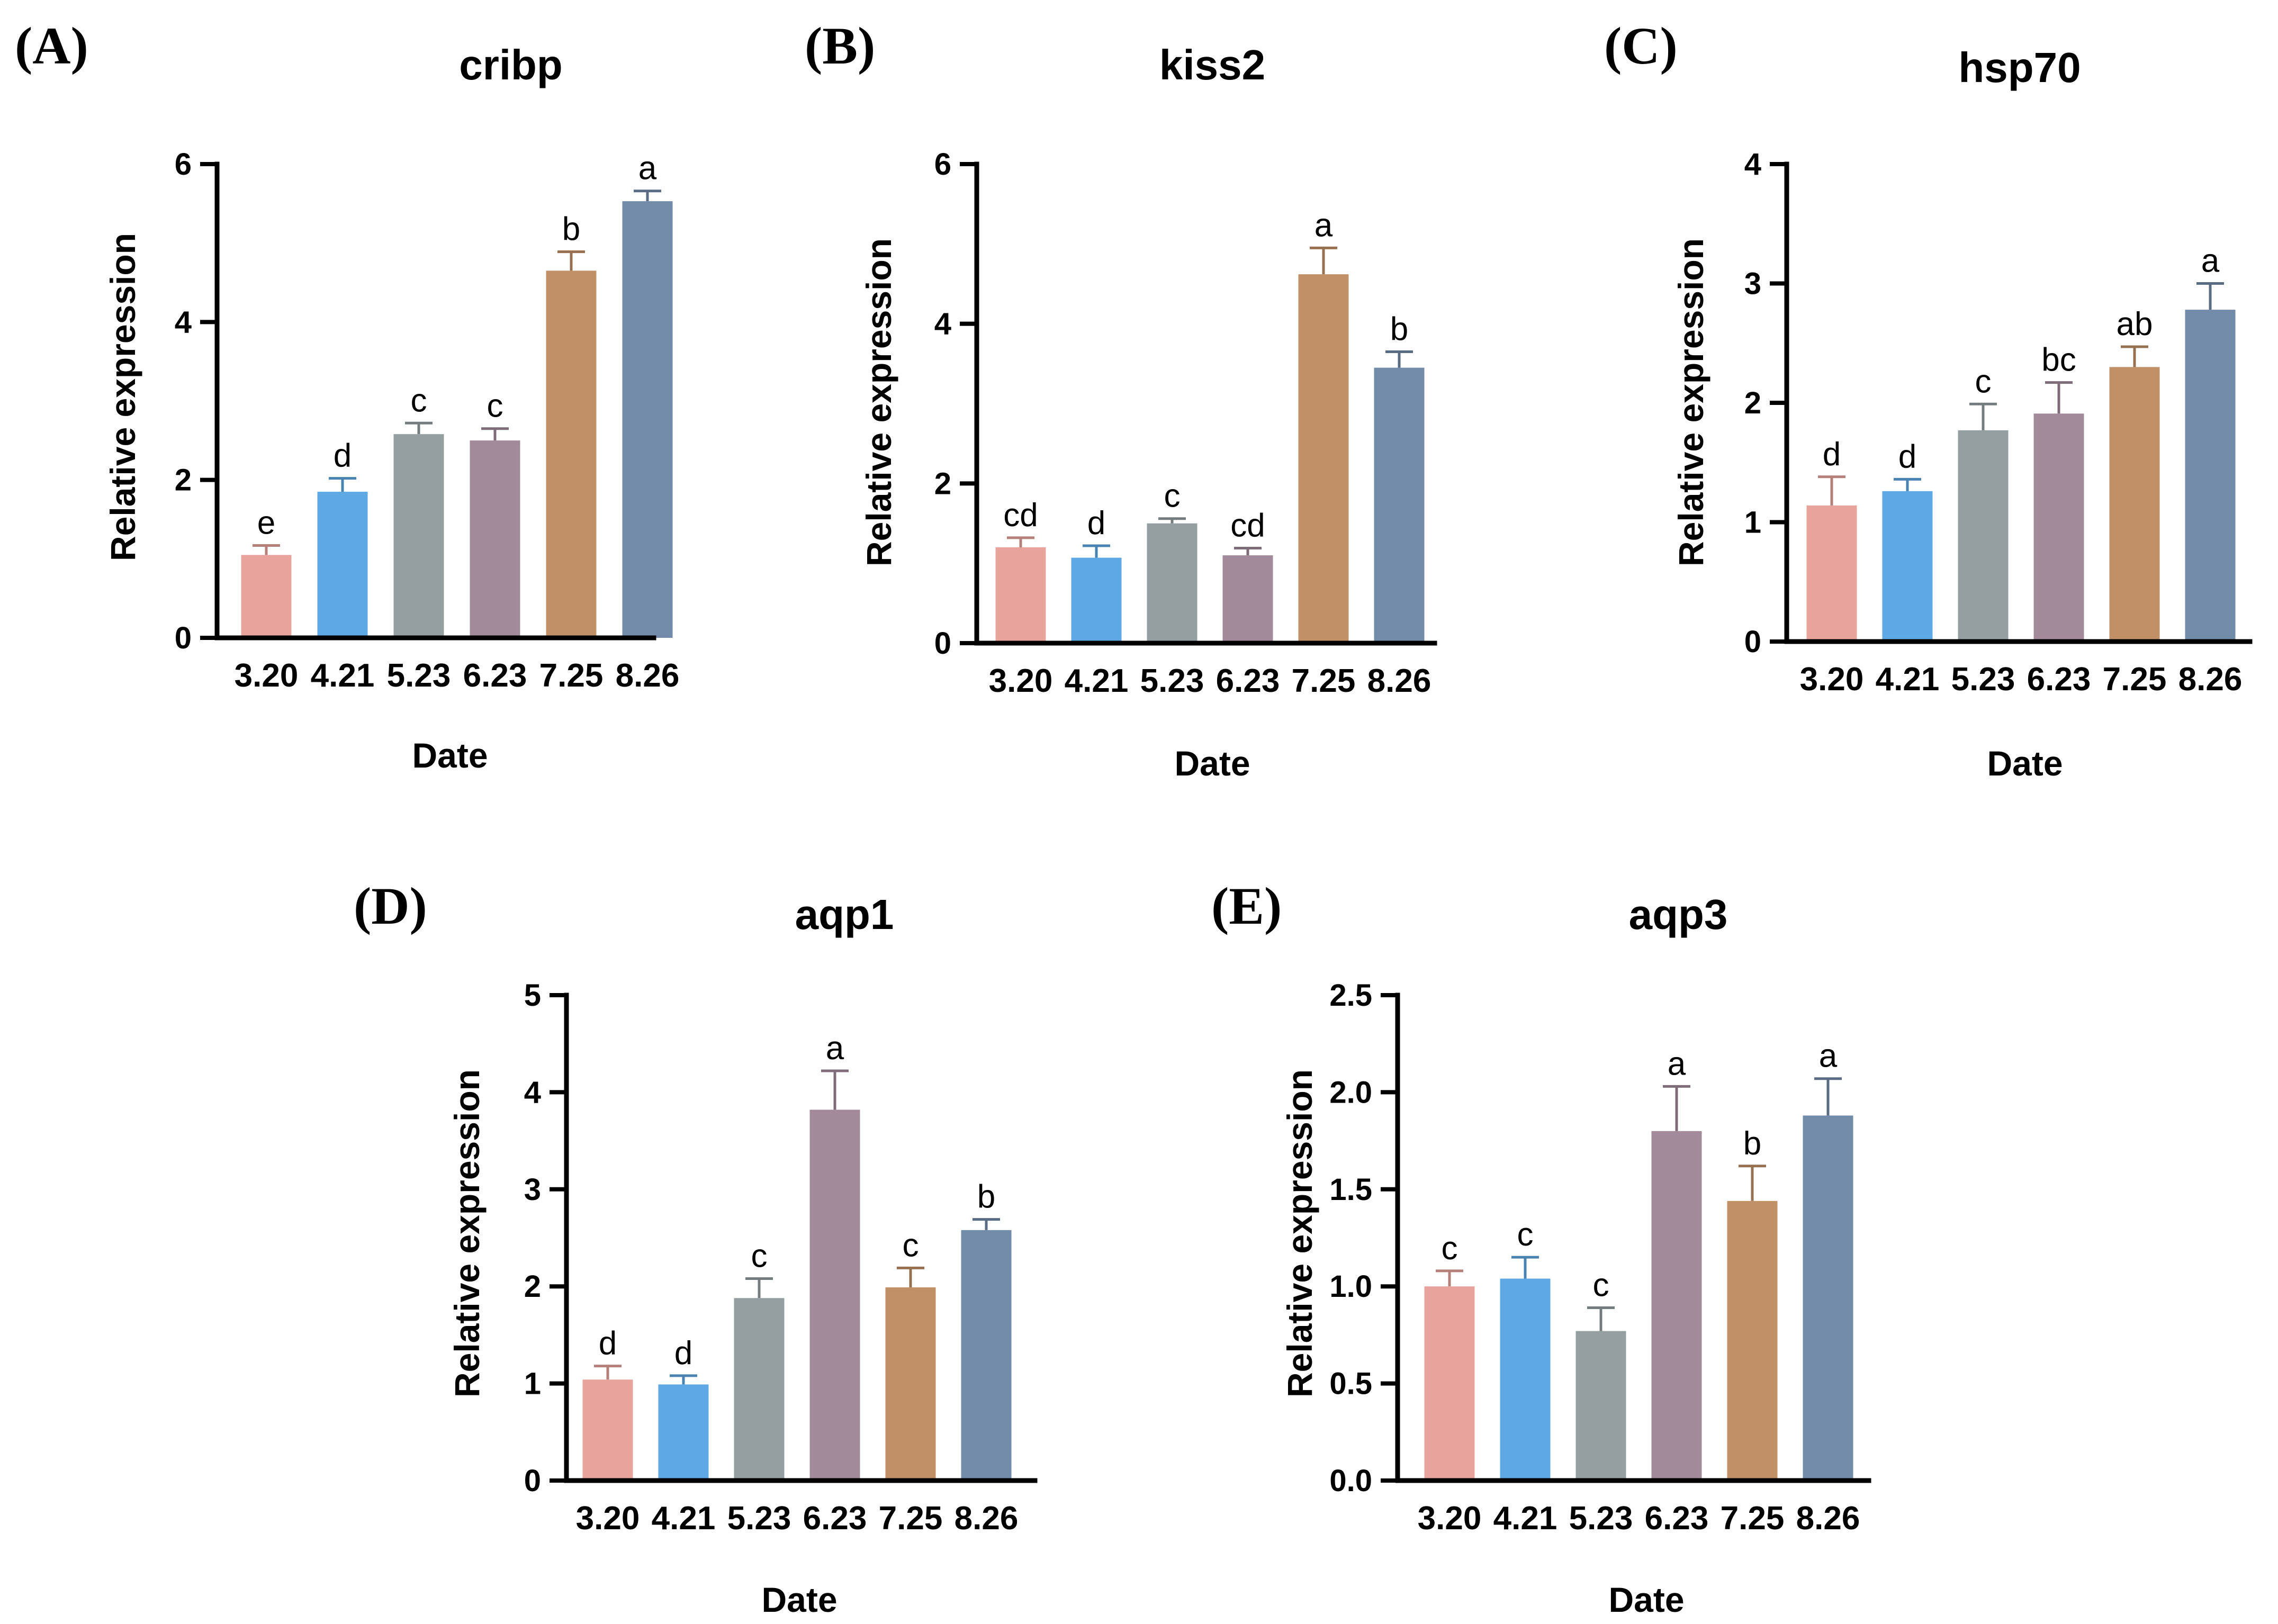  What do you see at coordinates (532, 1189) in the screenshot?
I see `y-tick-label: 3` at bounding box center [532, 1189].